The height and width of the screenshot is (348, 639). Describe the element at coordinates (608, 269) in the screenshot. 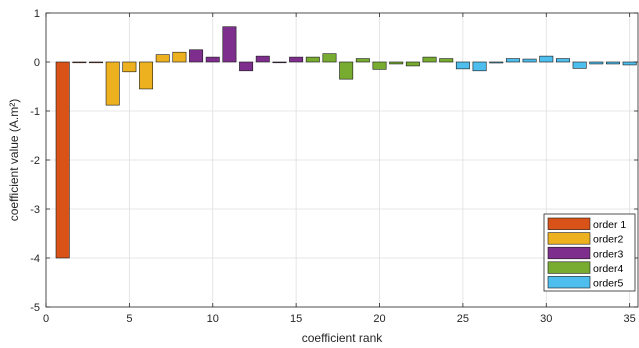

I see `legend-label: order4` at that location.